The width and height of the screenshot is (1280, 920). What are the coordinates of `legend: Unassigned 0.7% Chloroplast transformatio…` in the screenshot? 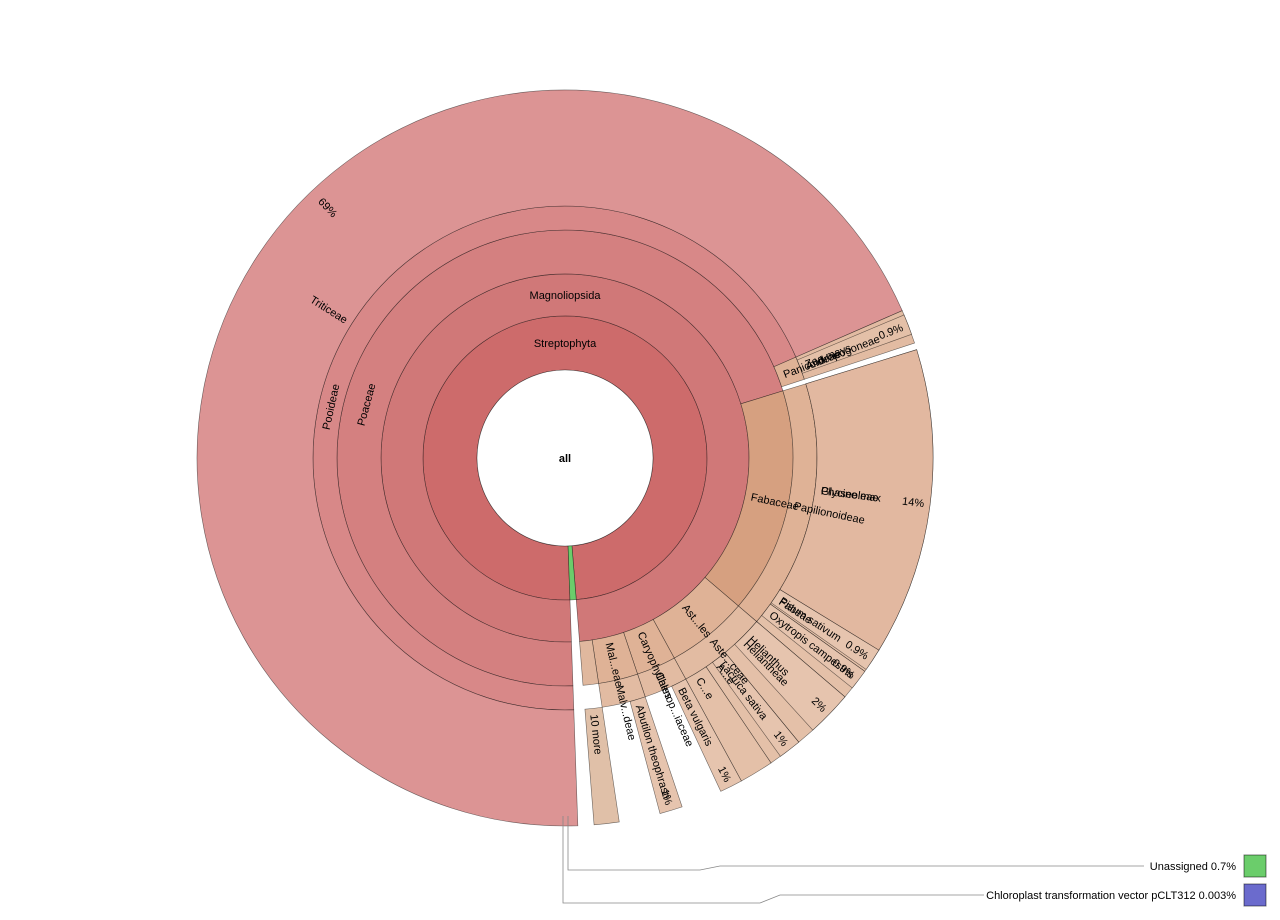 It's located at (914, 861).